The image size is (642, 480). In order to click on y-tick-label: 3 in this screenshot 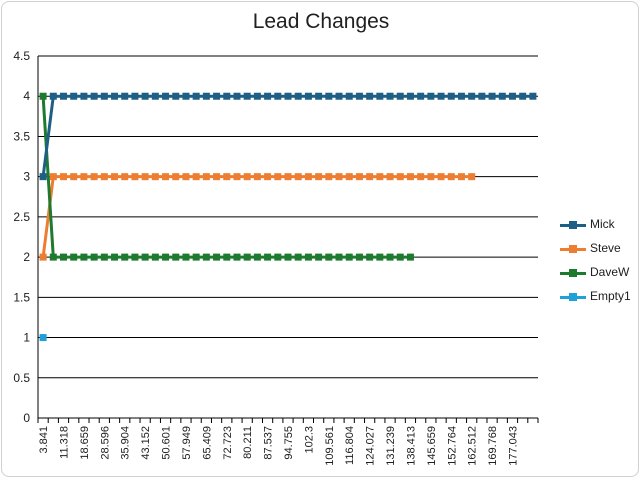, I will do `click(26, 177)`.